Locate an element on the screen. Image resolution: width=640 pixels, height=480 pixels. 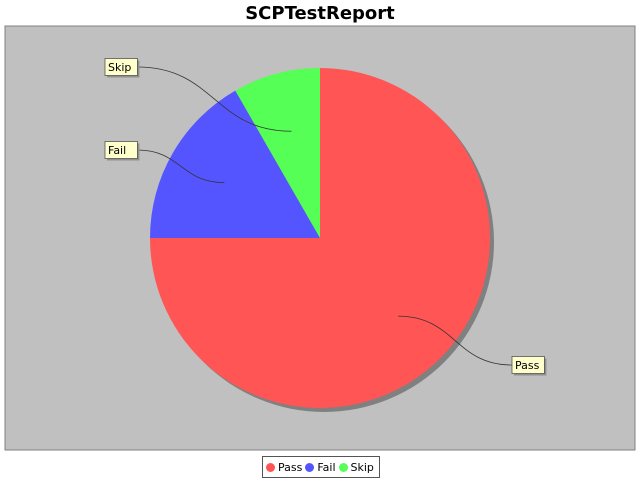
callout-line-fail is located at coordinates (181, 166).